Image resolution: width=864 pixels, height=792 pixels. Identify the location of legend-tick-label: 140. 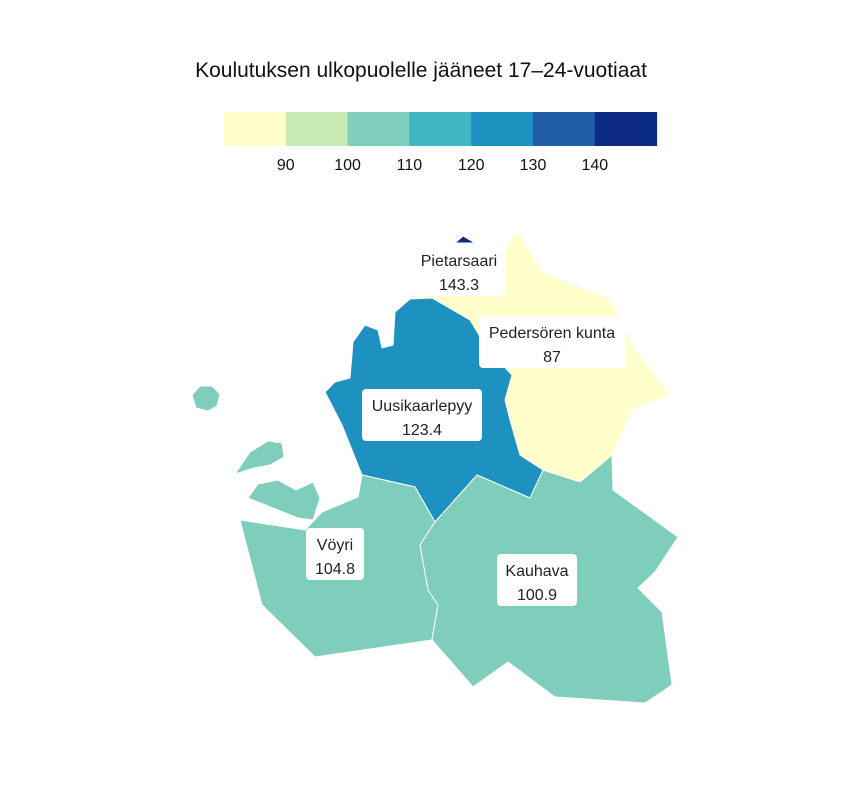
(594, 165).